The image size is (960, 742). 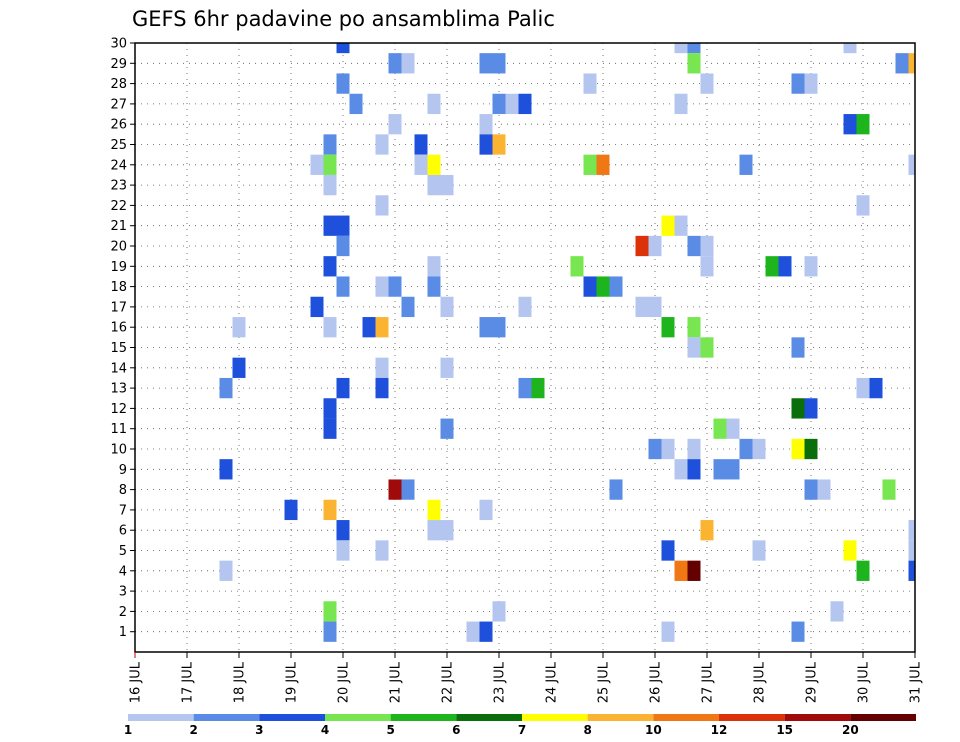 What do you see at coordinates (708, 682) in the screenshot?
I see `x-tick-label: 27 JUL` at bounding box center [708, 682].